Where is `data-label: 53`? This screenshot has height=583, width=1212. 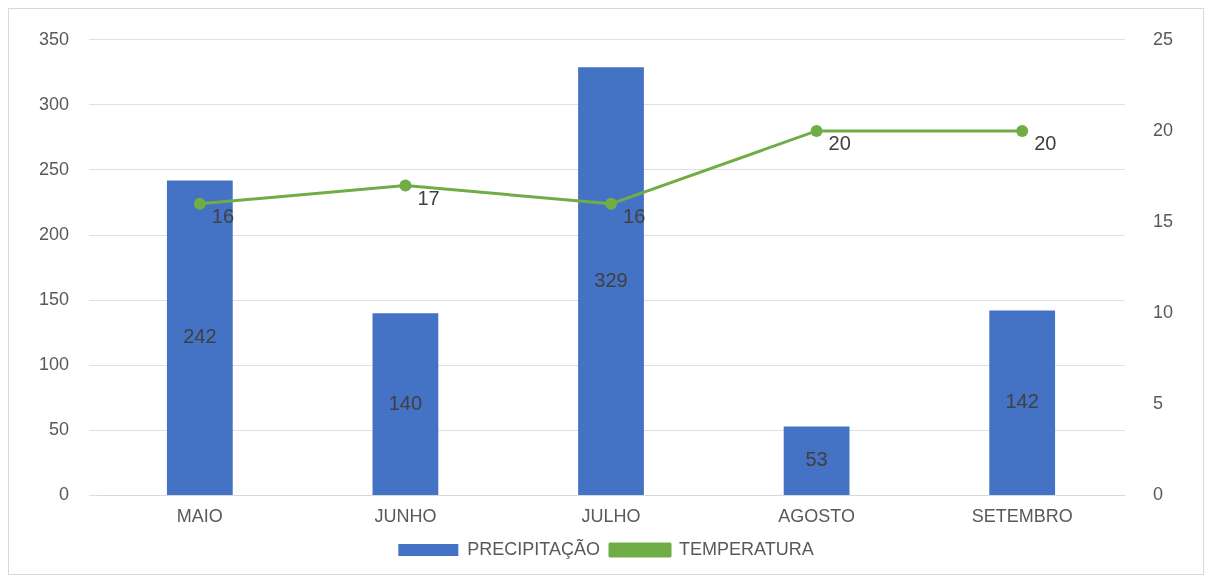
data-label: 53 is located at coordinates (816, 459).